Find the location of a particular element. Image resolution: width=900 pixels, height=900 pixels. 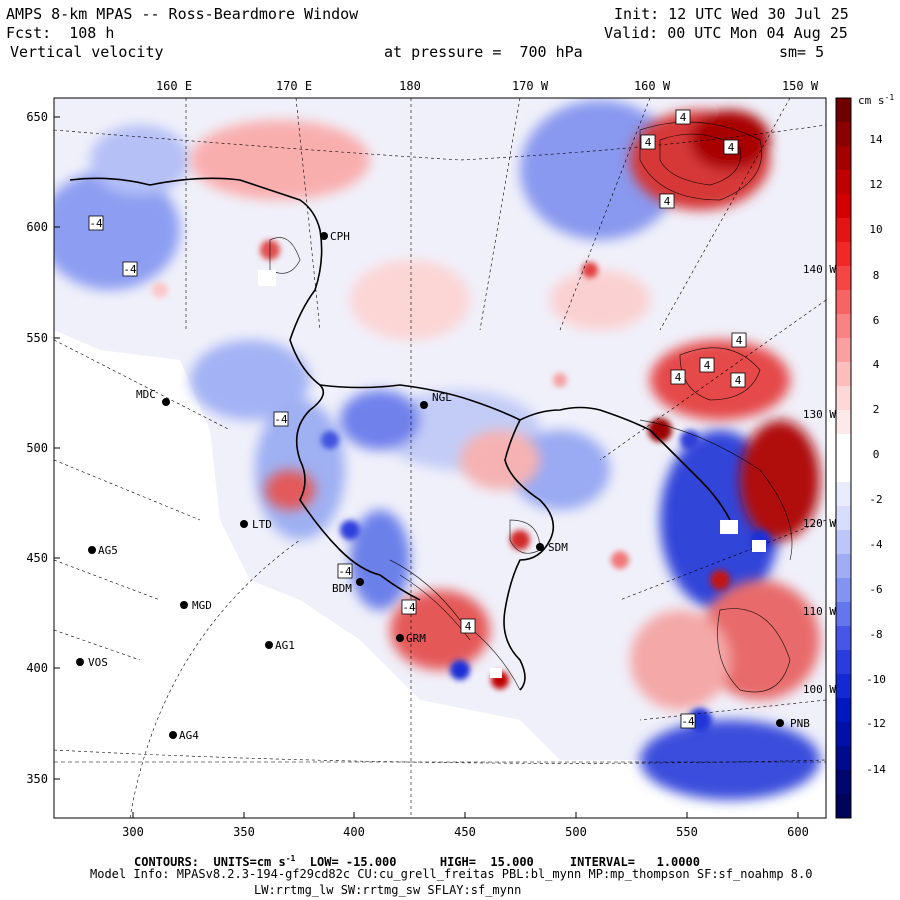

colorbar-label: 6 is located at coordinates (876, 320).